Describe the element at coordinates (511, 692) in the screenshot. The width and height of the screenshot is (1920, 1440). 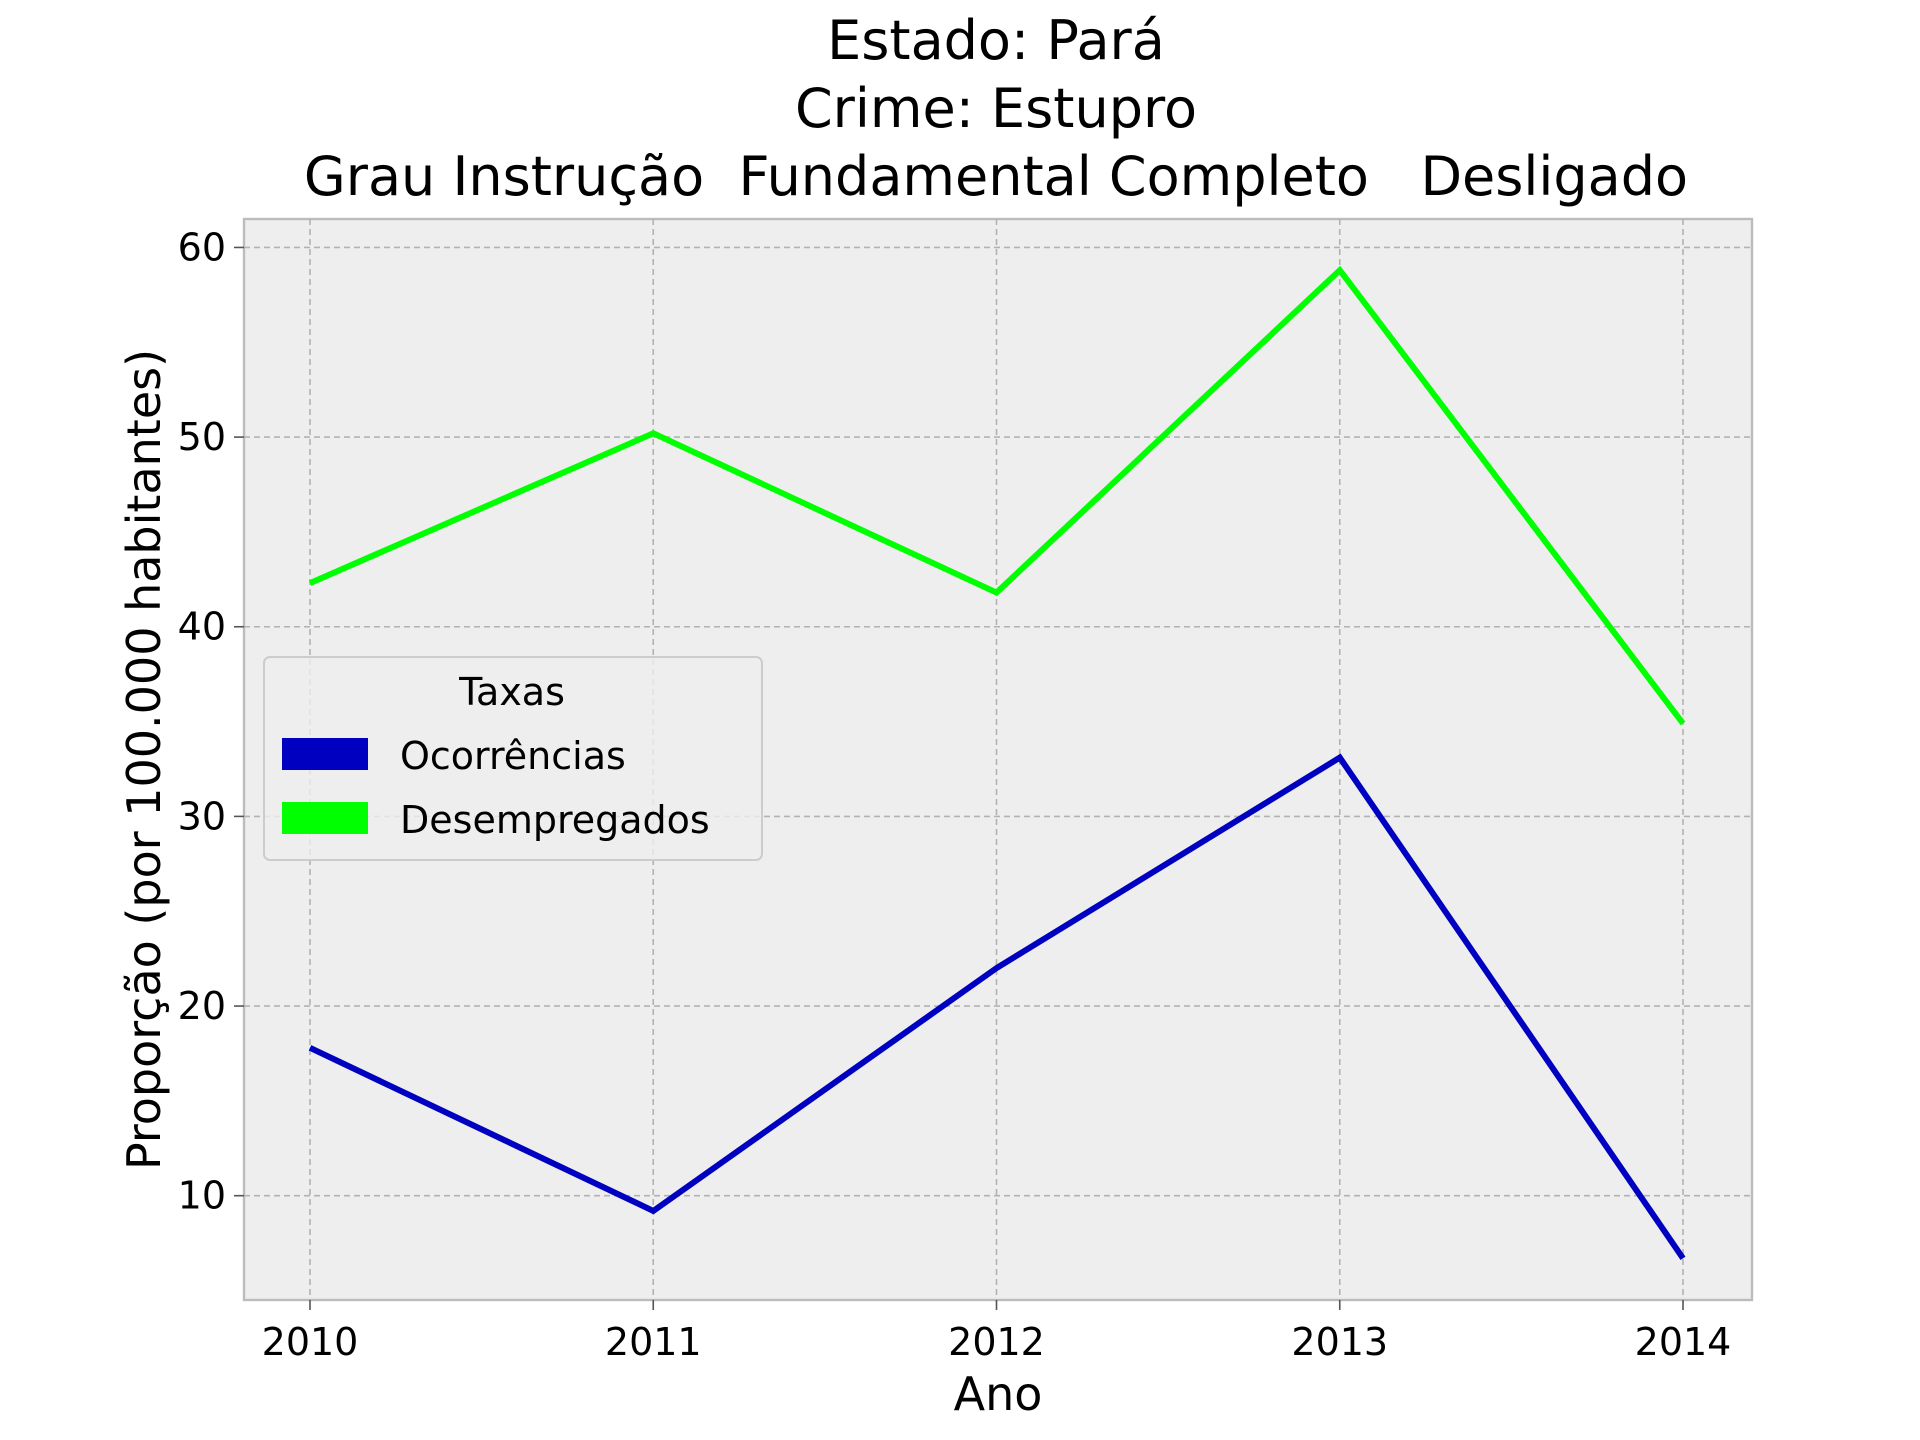
I see `legend-title: Taxas` at that location.